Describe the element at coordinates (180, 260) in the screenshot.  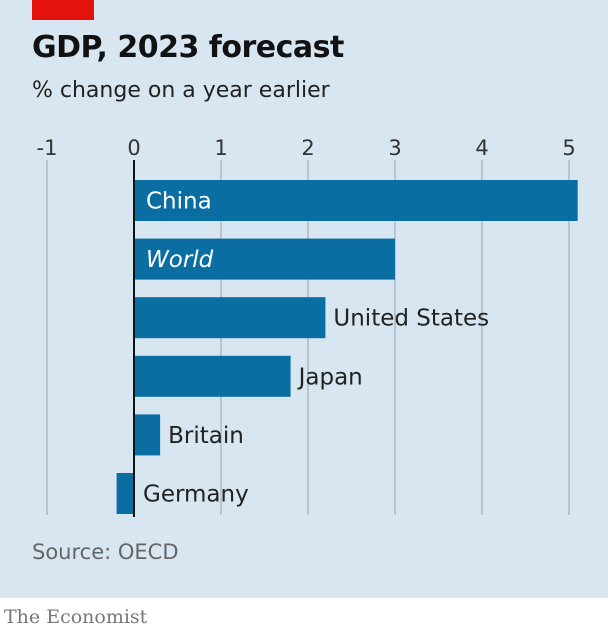
I see `bar-label: World` at that location.